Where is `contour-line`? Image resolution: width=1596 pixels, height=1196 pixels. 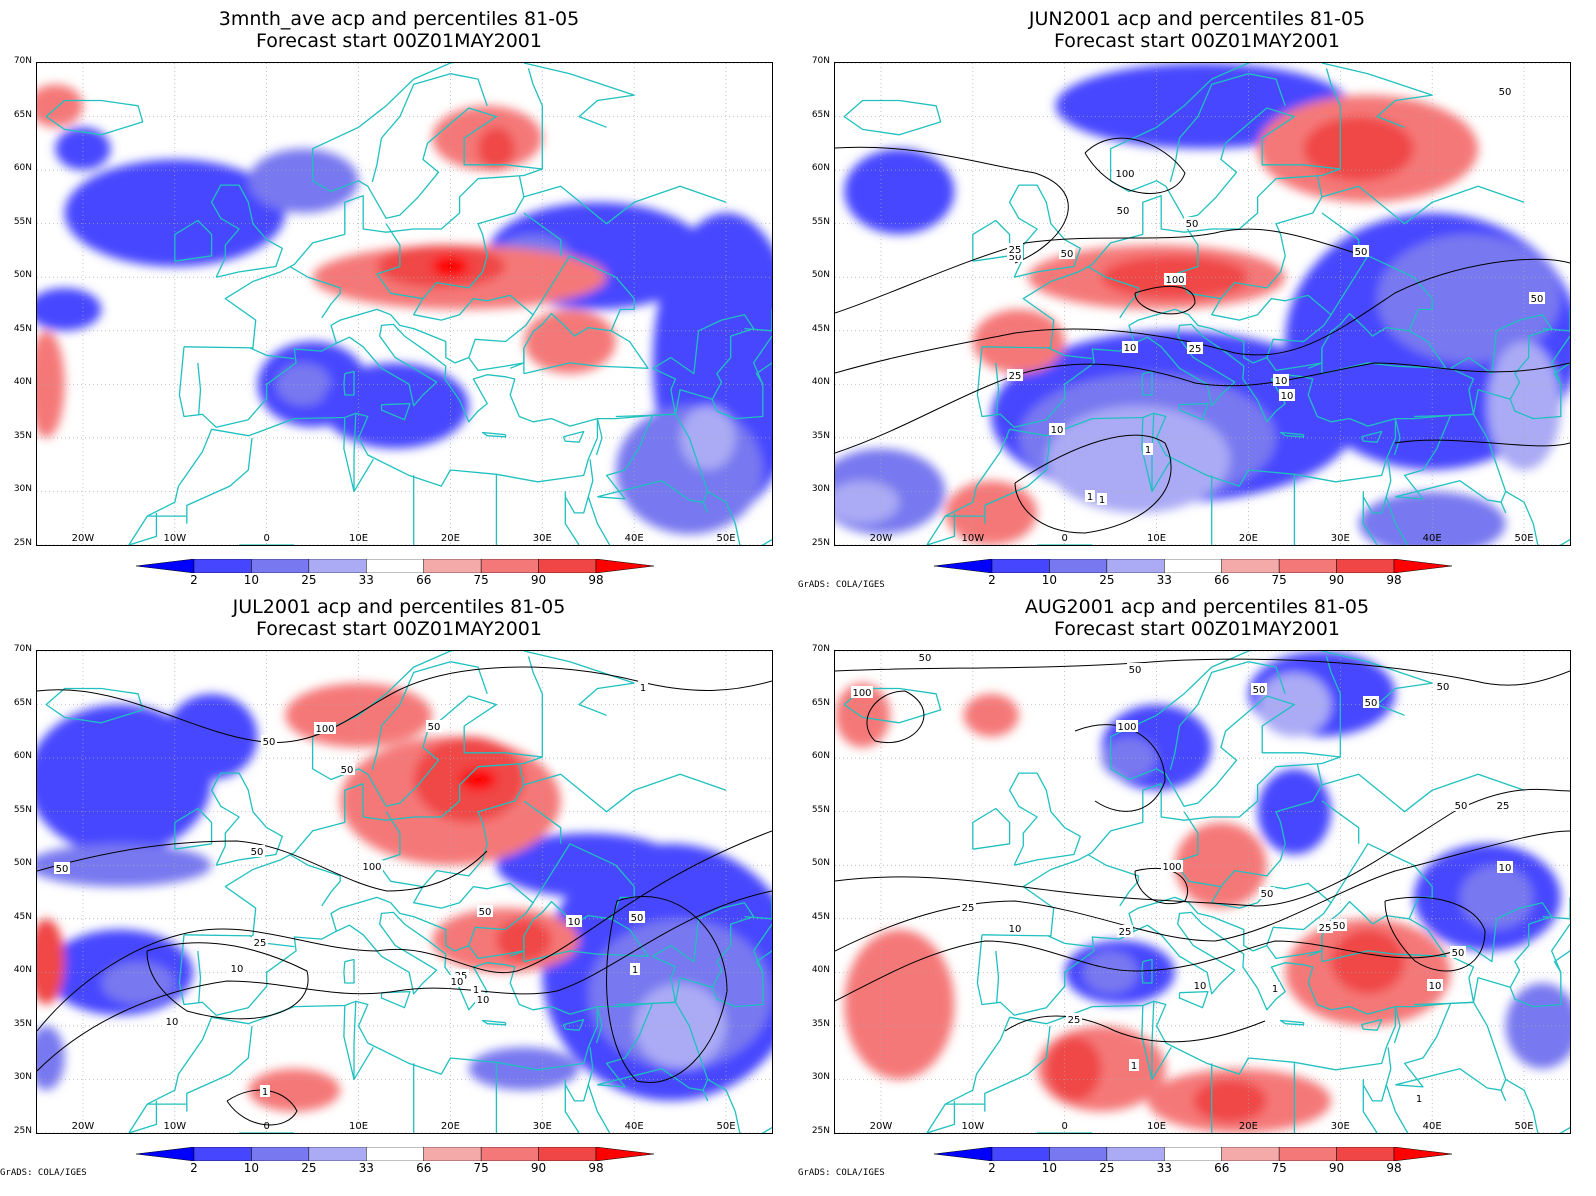 contour-line is located at coordinates (262, 1107).